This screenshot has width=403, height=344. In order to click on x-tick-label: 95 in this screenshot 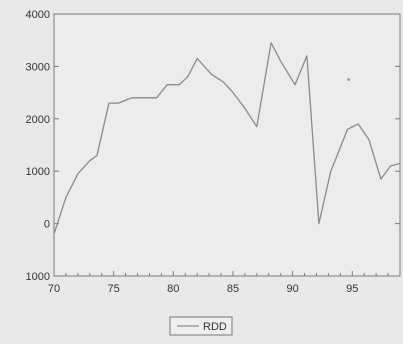, I will do `click(352, 289)`.